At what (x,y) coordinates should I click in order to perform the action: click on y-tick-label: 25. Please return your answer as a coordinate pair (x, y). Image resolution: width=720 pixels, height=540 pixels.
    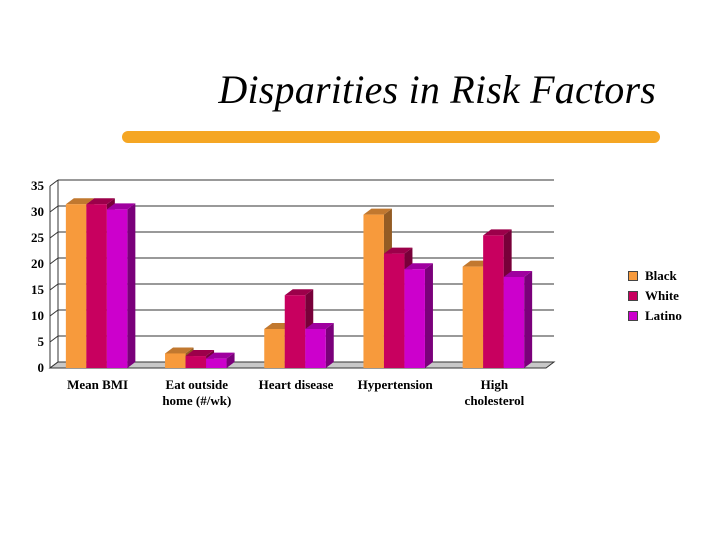
    Looking at the image, I should click on (38, 237).